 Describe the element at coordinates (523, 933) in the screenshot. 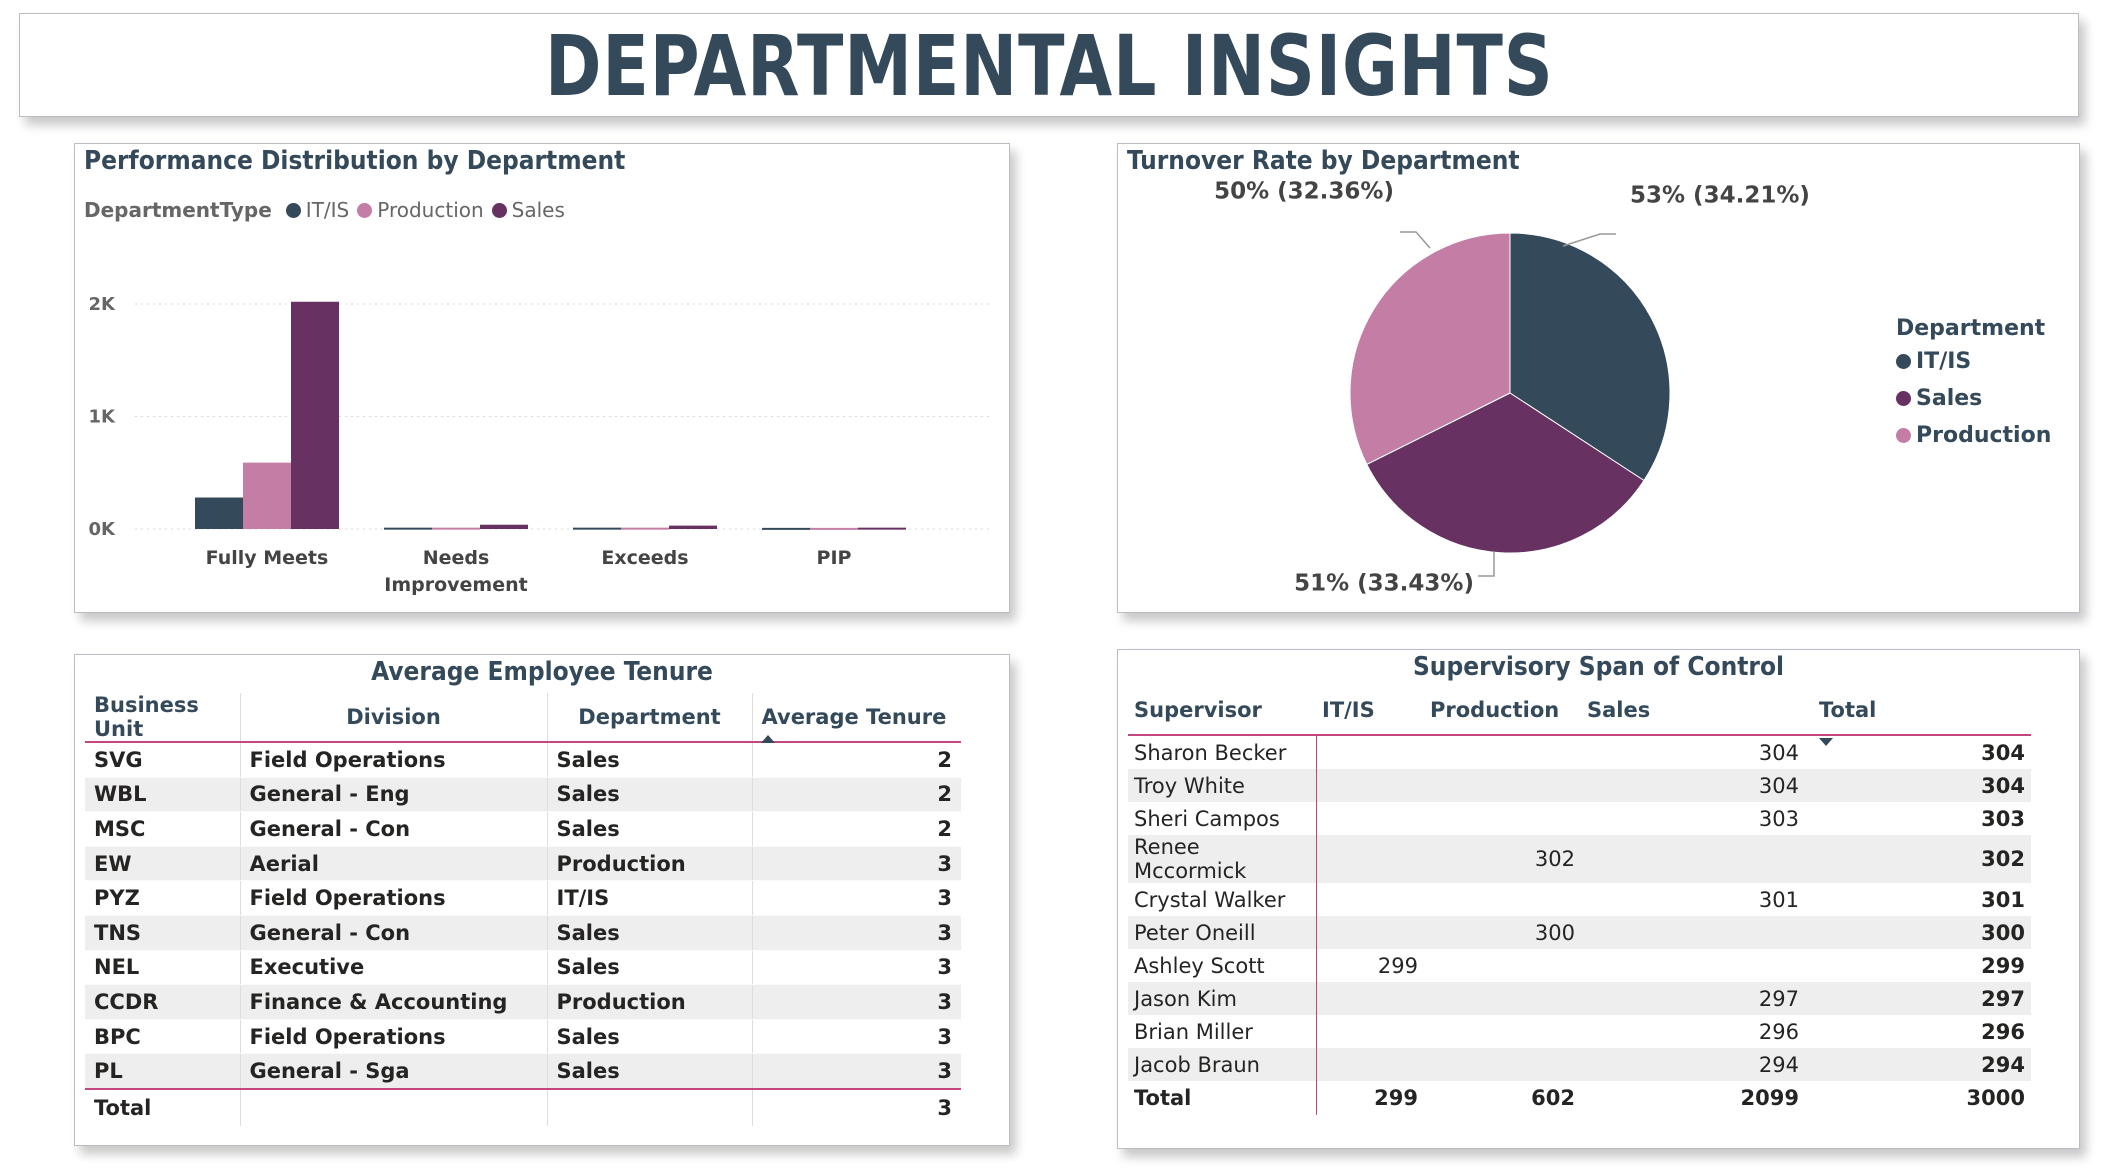

I see `table-row: TNS General - Con Sales 3` at that location.